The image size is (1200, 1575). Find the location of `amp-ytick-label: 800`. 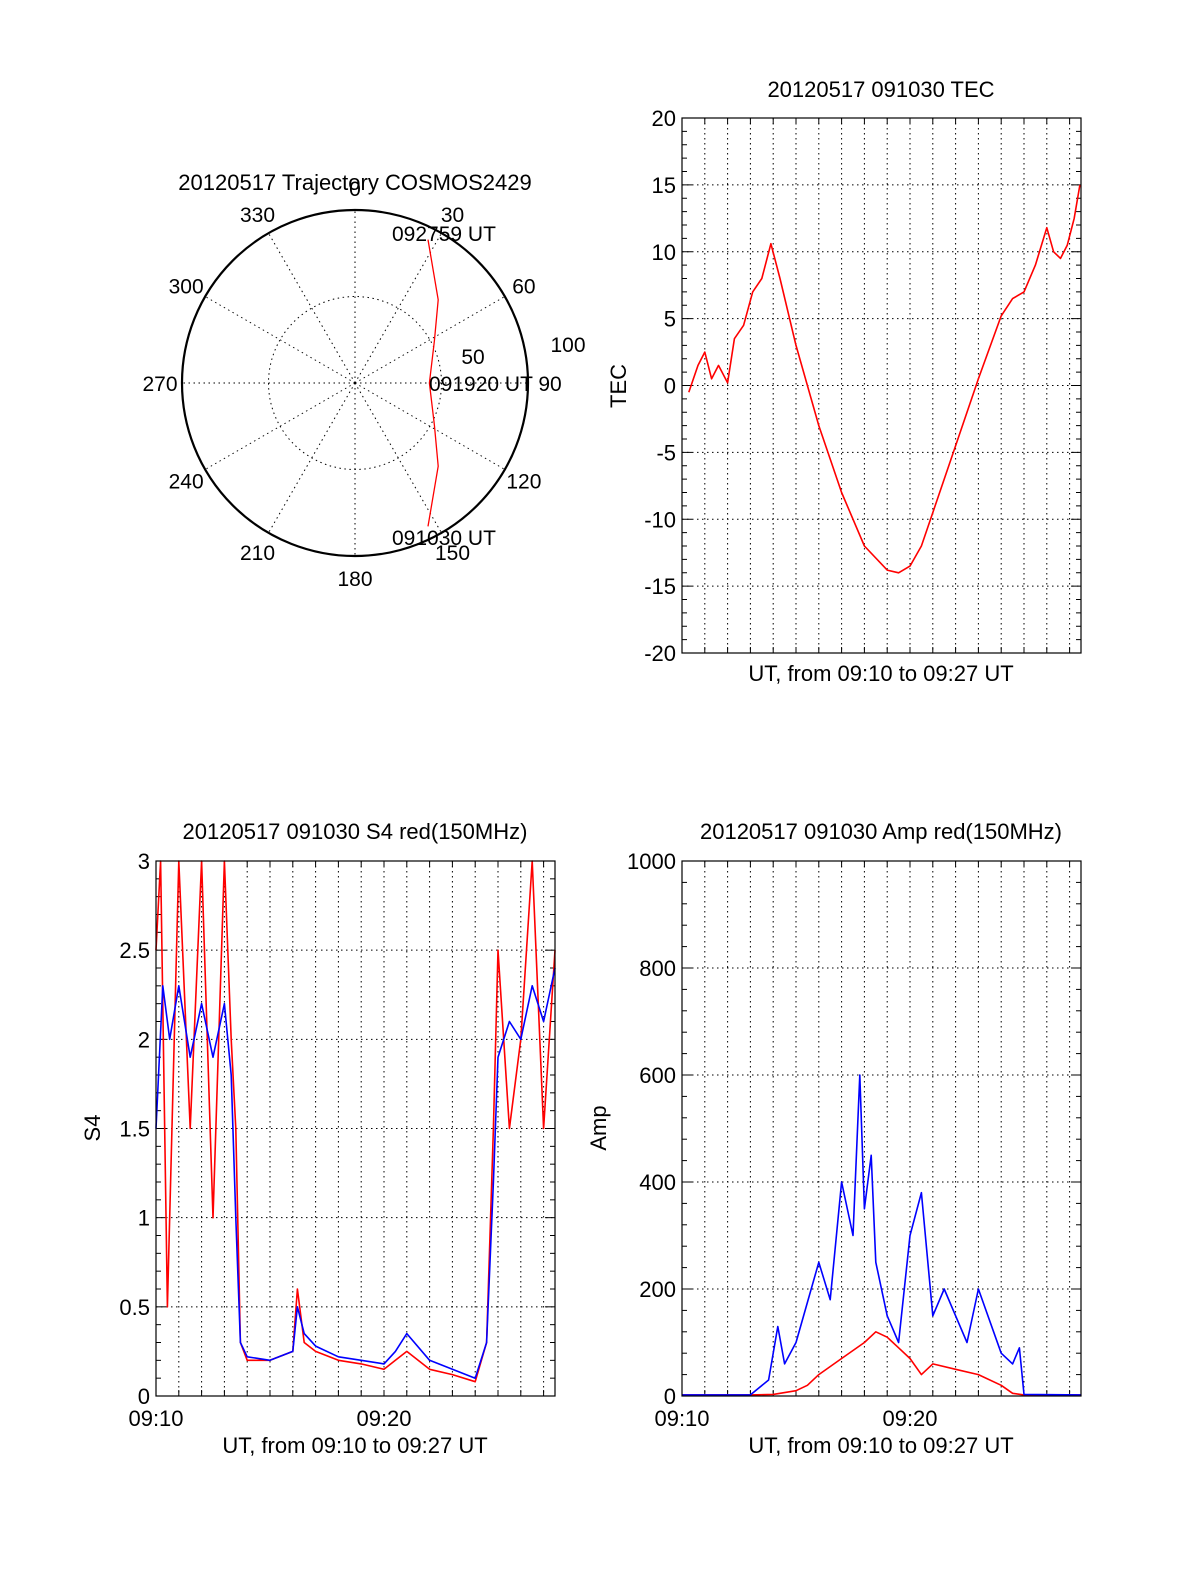

amp-ytick-label: 800 is located at coordinates (657, 968).